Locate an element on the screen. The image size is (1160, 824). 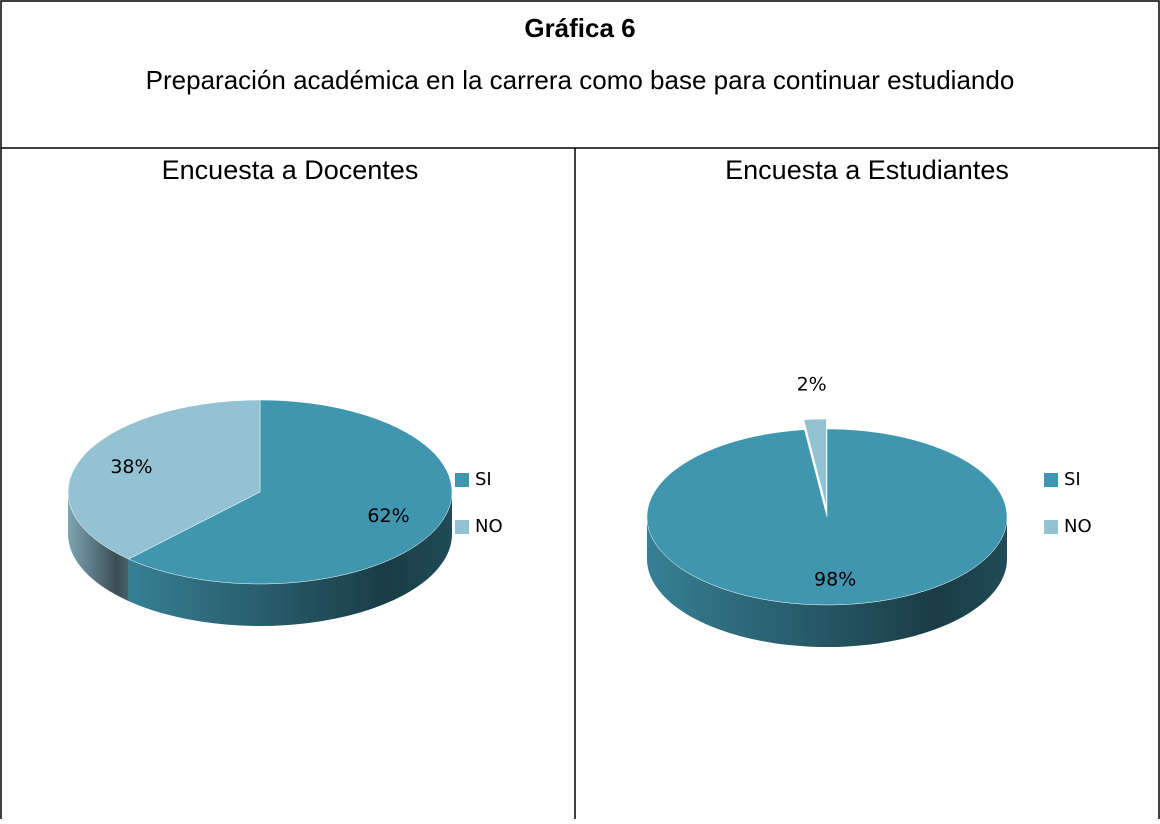
data-label: 98% is located at coordinates (835, 580).